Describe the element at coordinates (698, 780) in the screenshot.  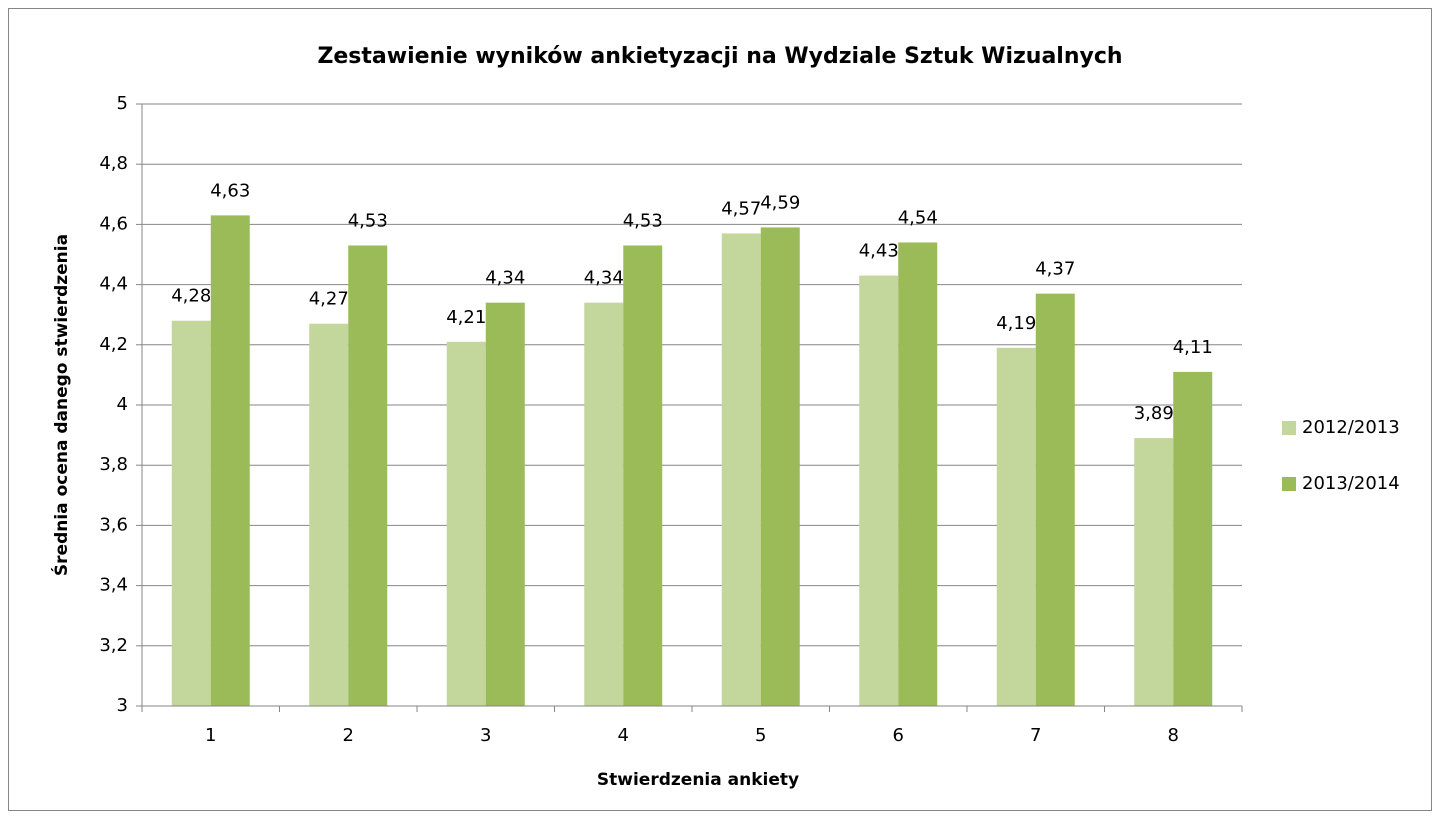
I see `x-axis-title: Stwierdzenia ankiety` at that location.